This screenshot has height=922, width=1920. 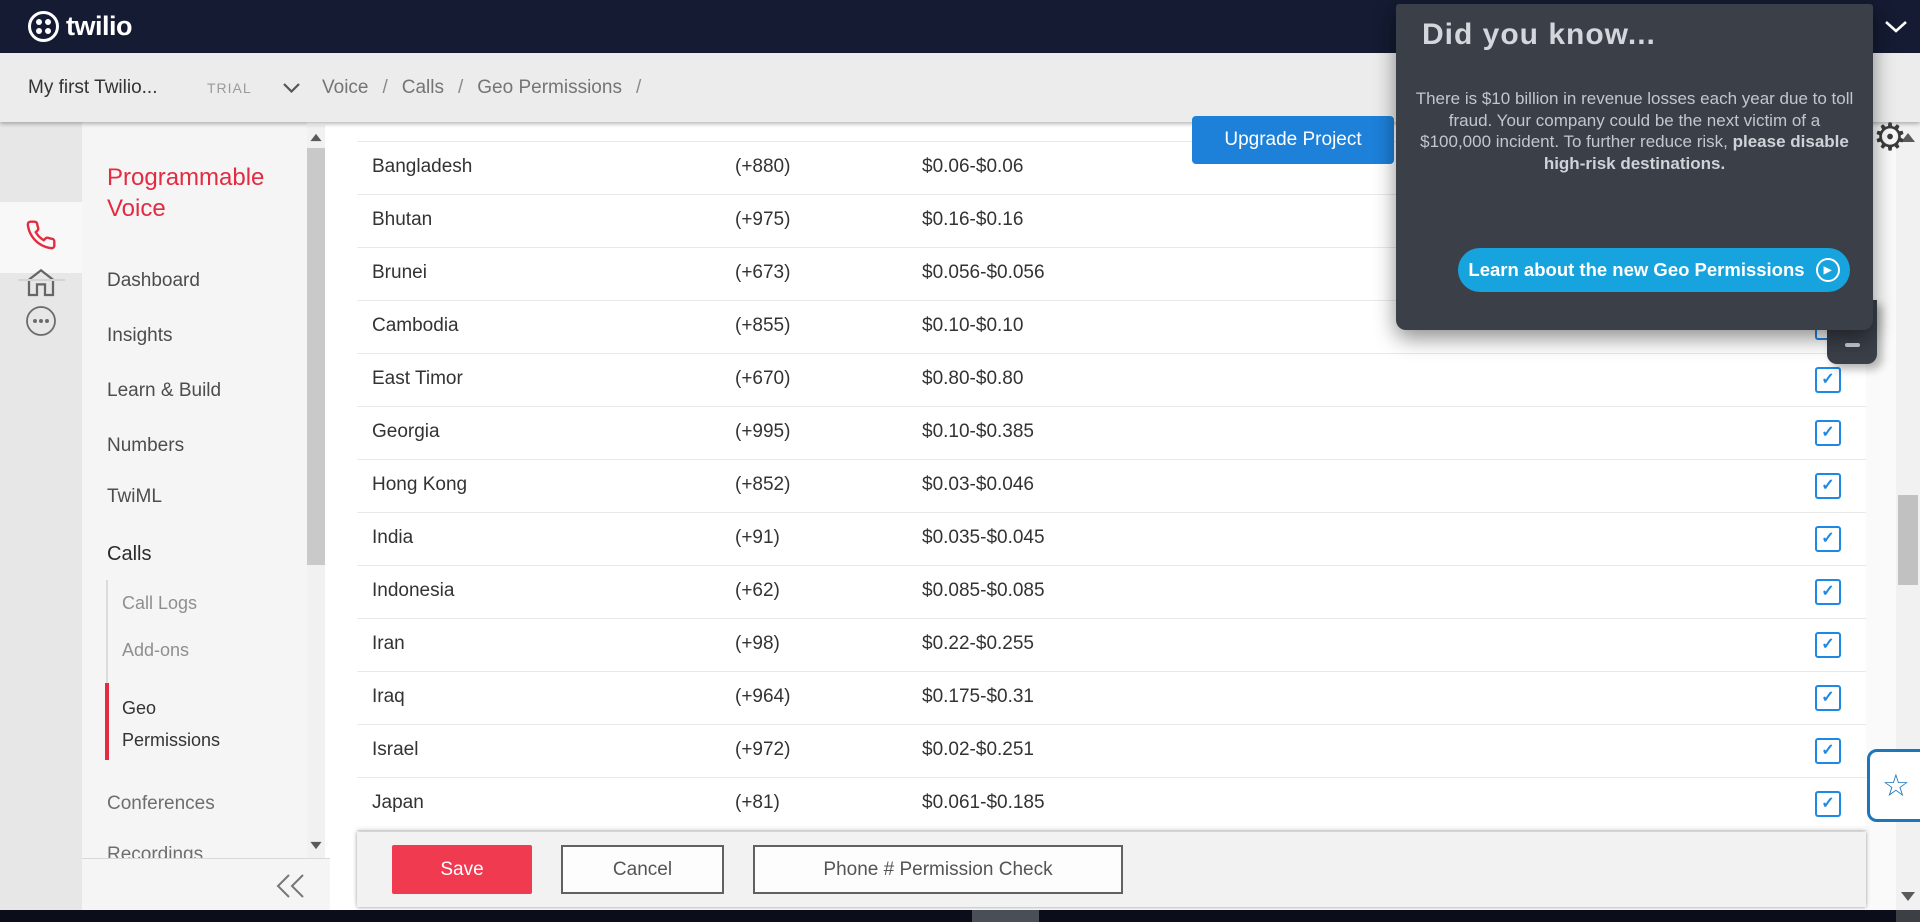 What do you see at coordinates (1908, 540) in the screenshot?
I see `page-scrollbar-thumb` at bounding box center [1908, 540].